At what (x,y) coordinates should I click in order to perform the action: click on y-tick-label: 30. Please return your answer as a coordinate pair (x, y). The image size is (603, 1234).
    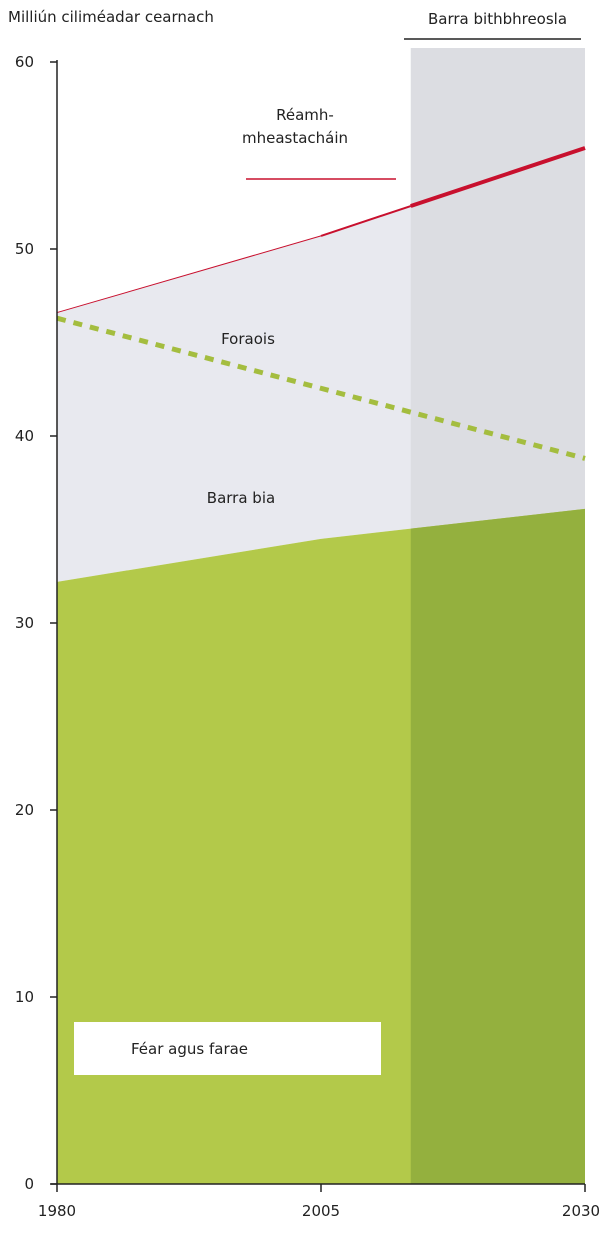
    Looking at the image, I should click on (24, 623).